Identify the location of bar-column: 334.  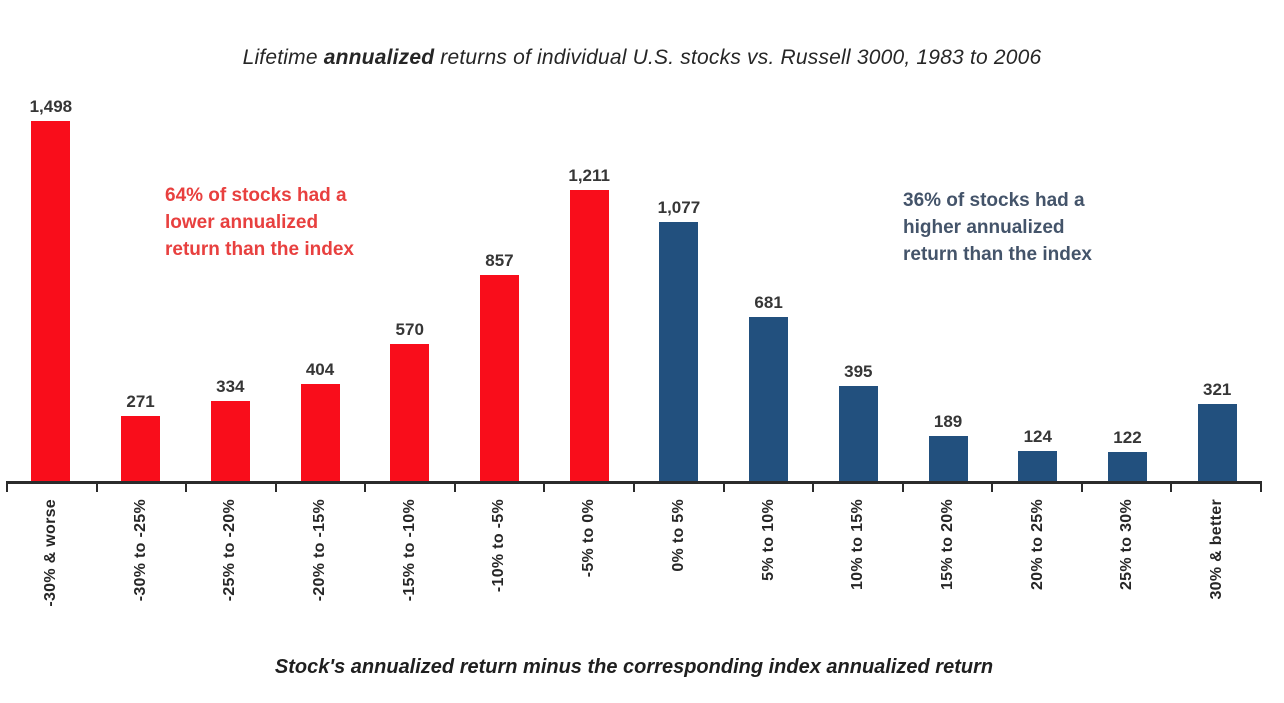
(230, 429).